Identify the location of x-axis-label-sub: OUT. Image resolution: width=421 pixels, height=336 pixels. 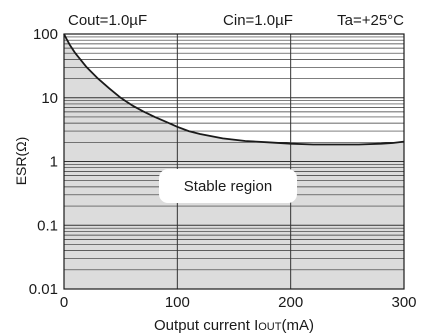
(270, 327).